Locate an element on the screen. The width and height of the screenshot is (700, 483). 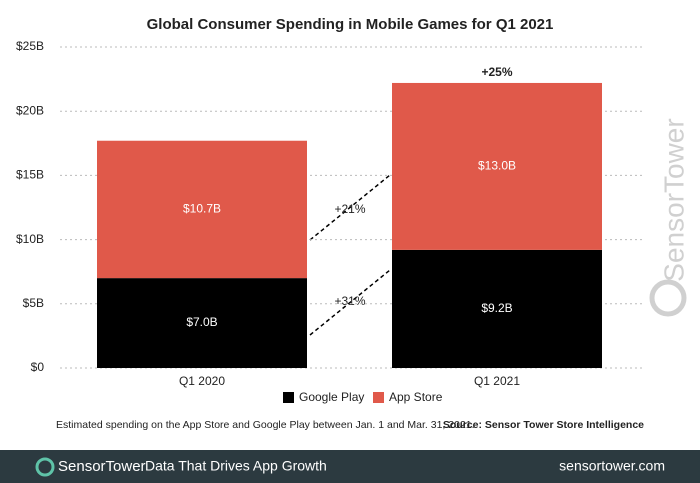
value-label: $7.0B is located at coordinates (201, 322).